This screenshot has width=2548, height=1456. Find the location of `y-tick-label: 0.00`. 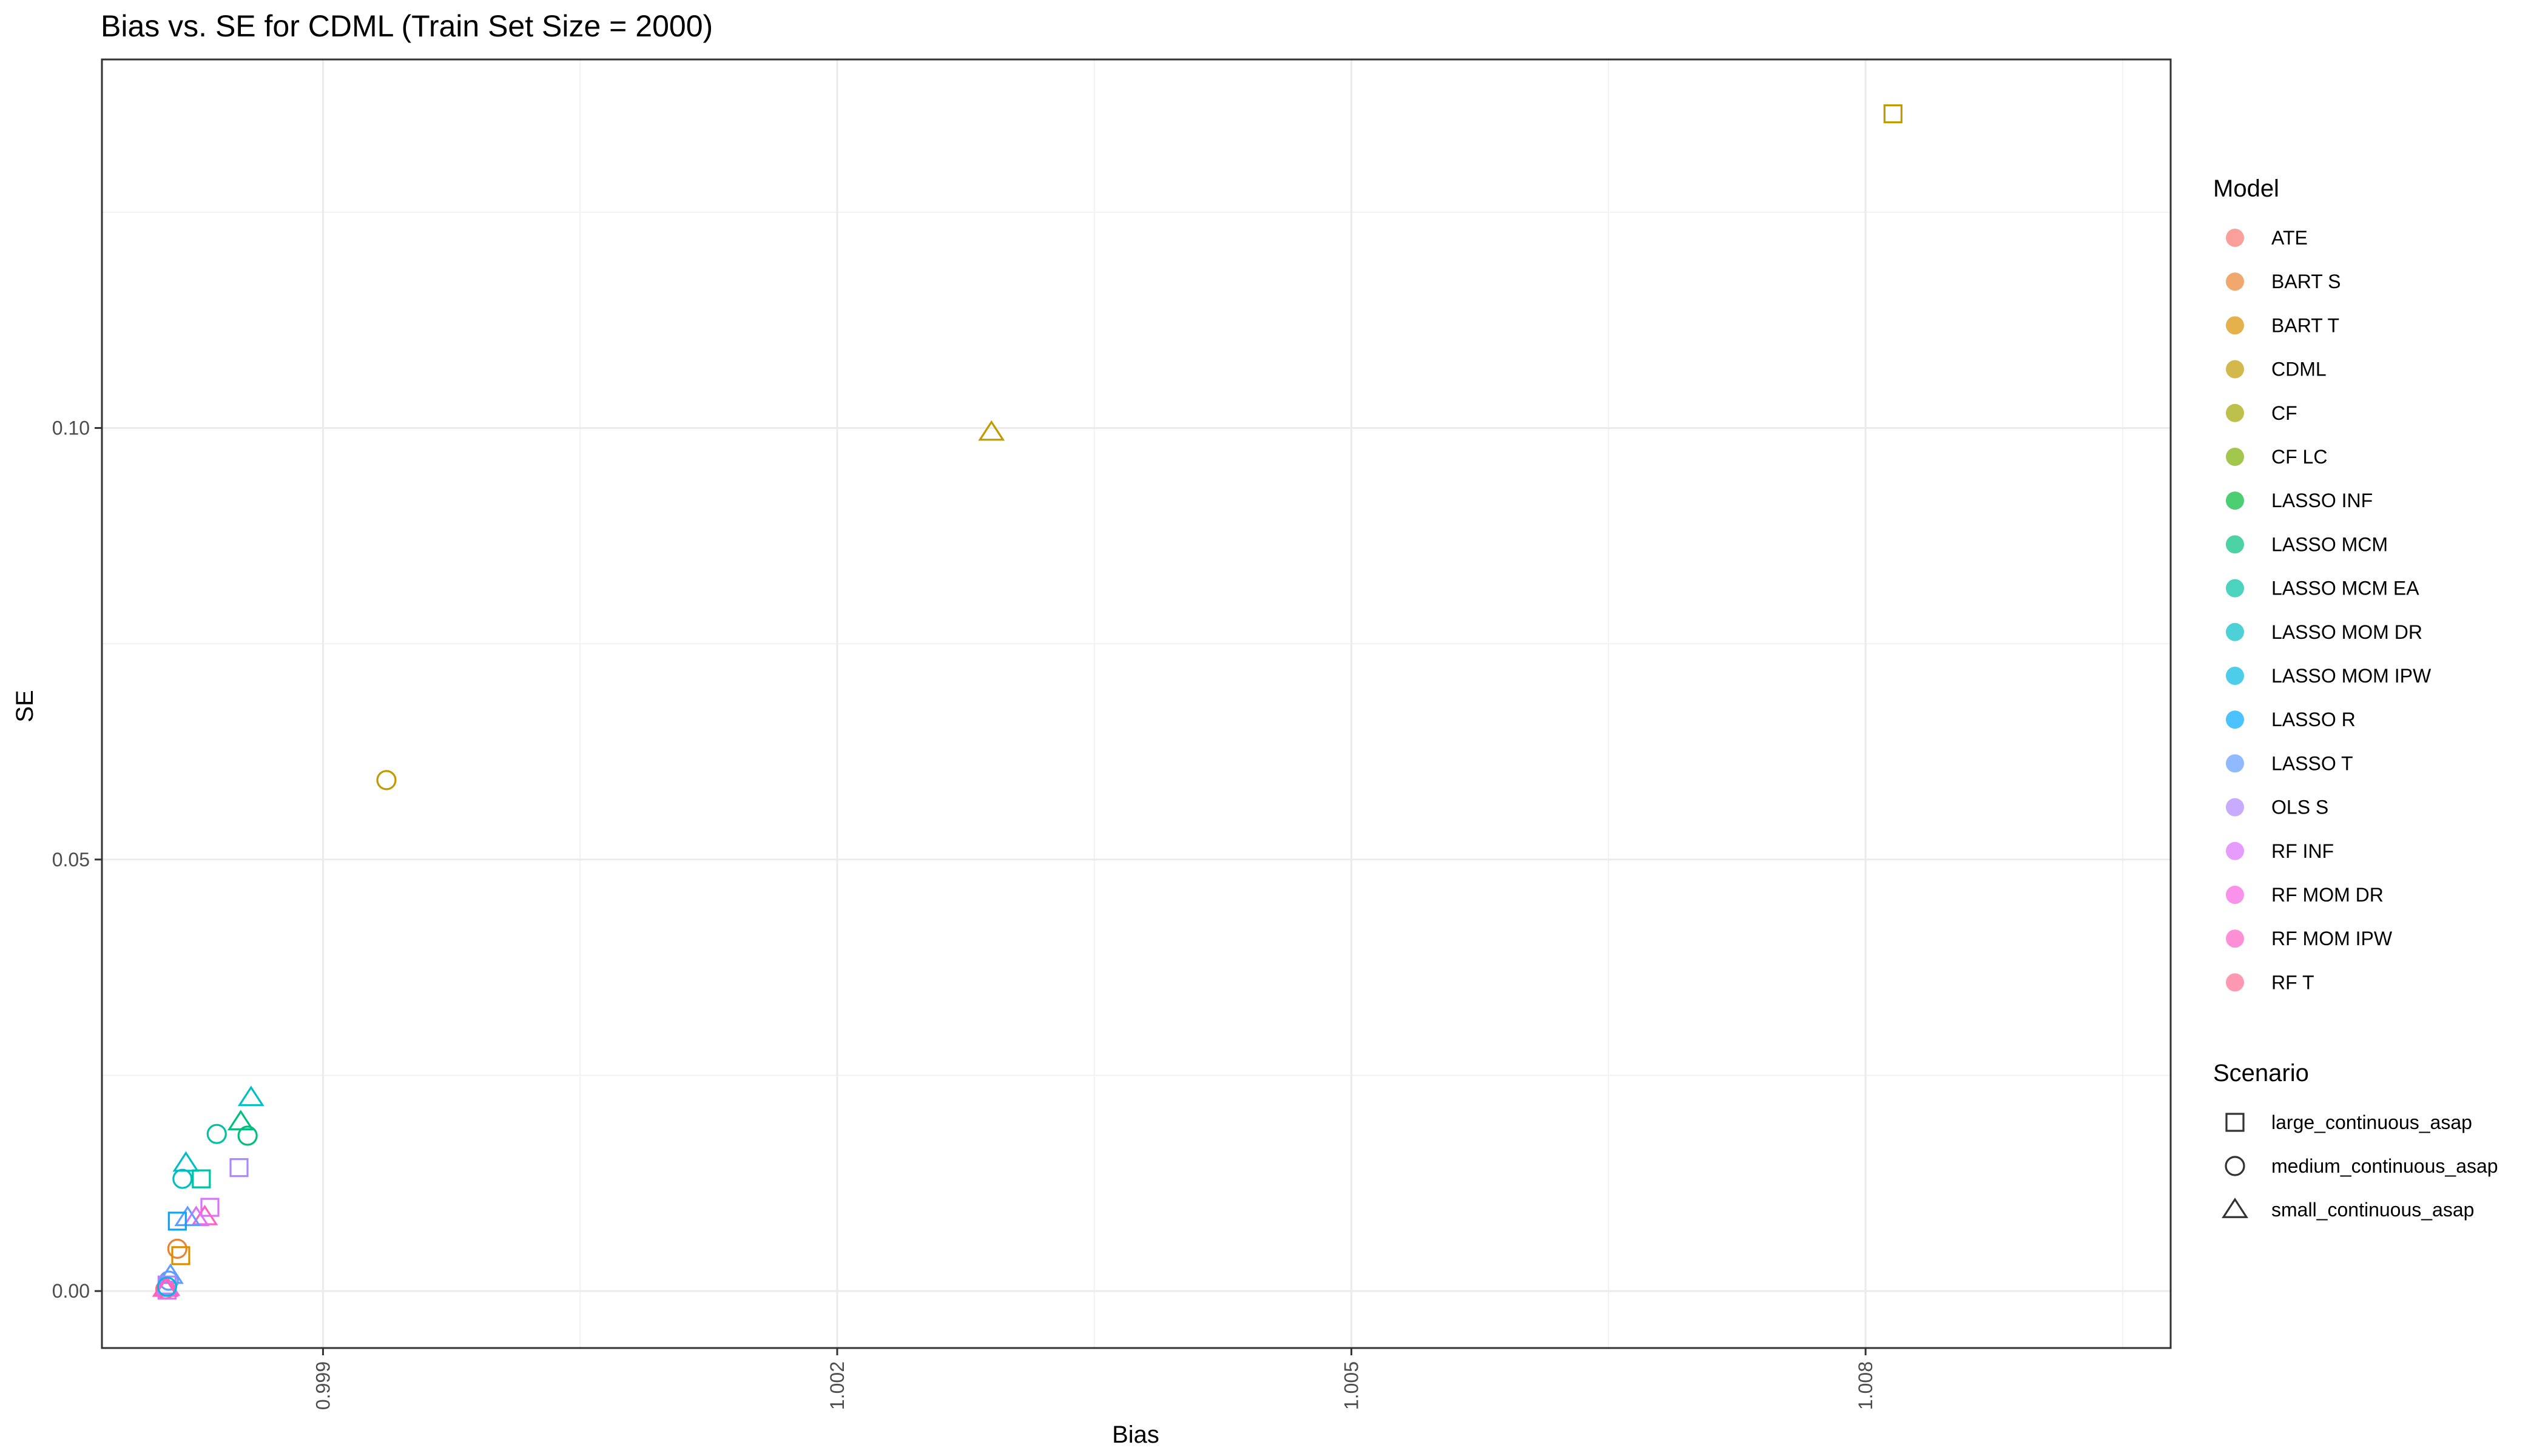

y-tick-label: 0.00 is located at coordinates (71, 1291).